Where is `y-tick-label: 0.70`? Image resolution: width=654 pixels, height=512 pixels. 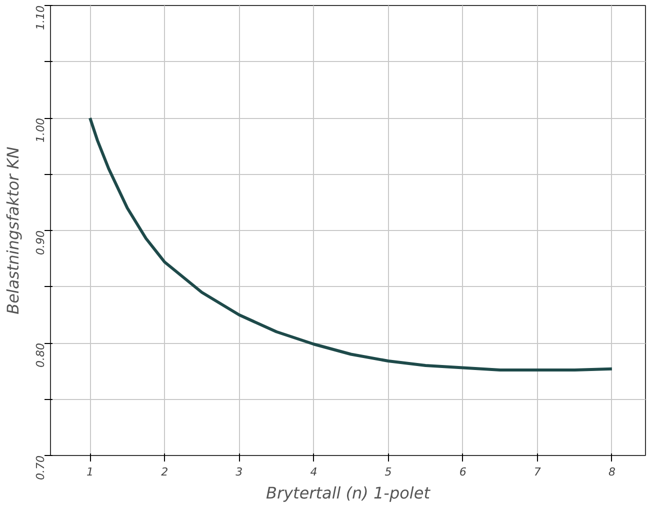
y-tick-label: 0.70 is located at coordinates (40, 467).